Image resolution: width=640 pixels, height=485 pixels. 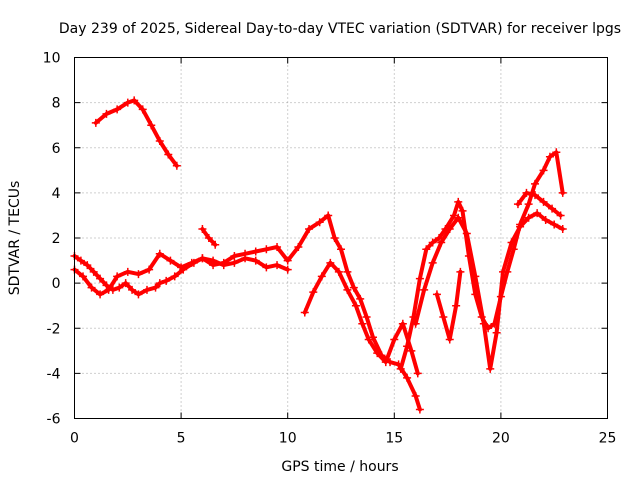 What do you see at coordinates (136, 133) in the screenshot?
I see `series-track-a` at bounding box center [136, 133].